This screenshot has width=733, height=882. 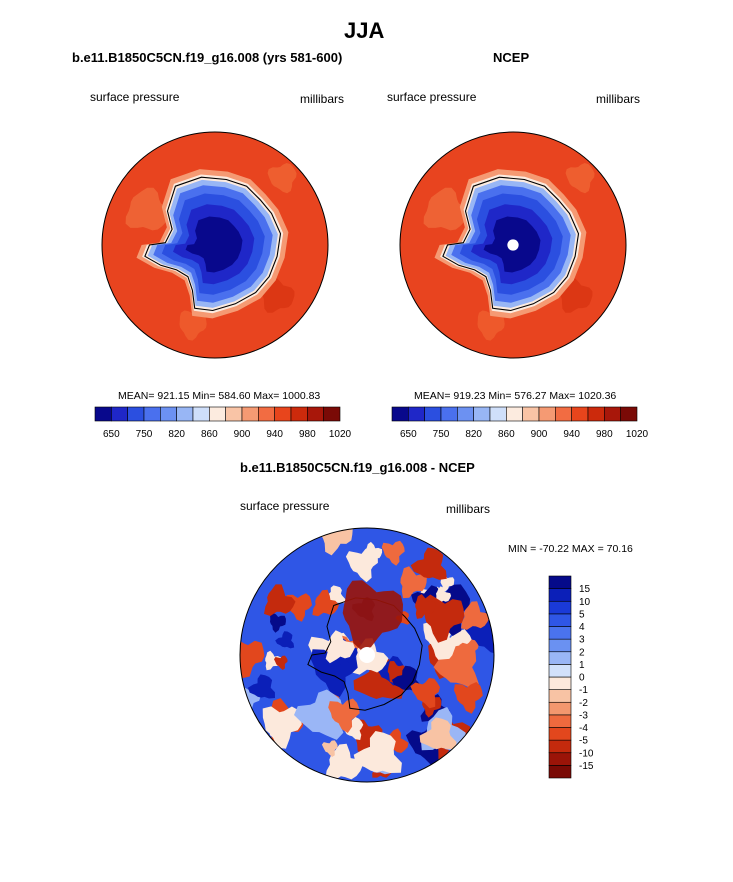 What do you see at coordinates (571, 434) in the screenshot?
I see `panel-2-colorbar-tick-label: 940` at bounding box center [571, 434].